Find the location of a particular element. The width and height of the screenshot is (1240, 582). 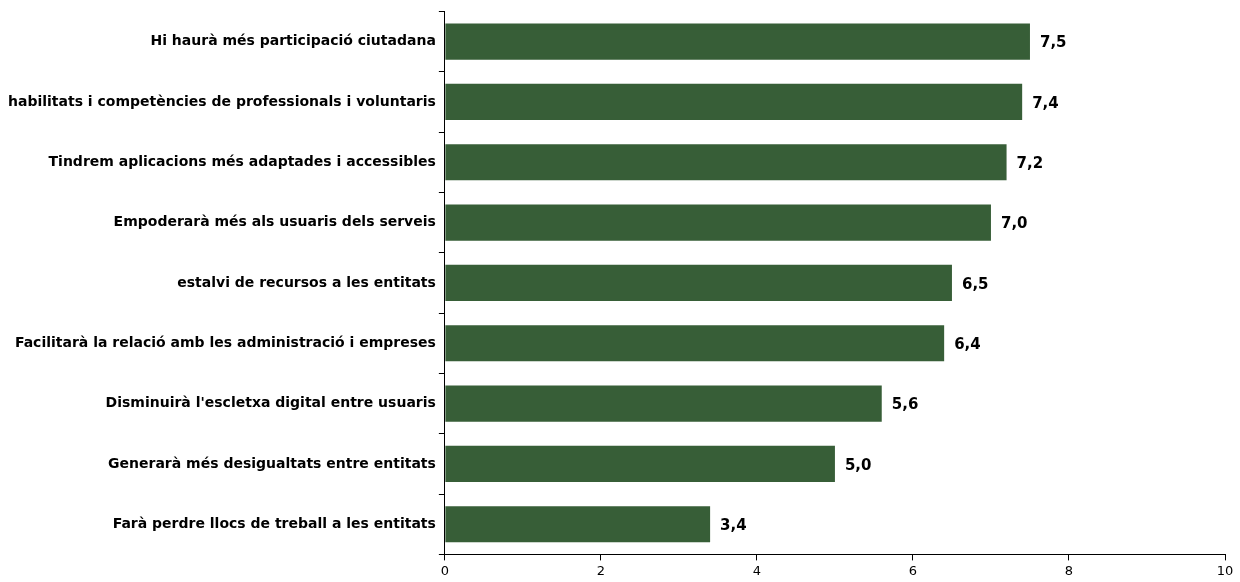

data-label: 5,0 is located at coordinates (858, 464).